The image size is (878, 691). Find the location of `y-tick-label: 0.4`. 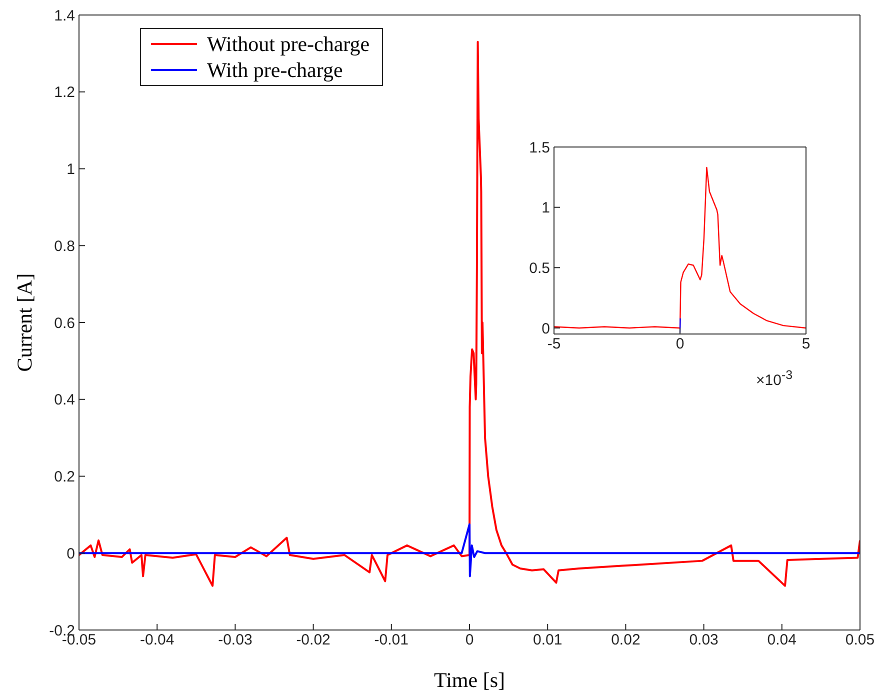

y-tick-label: 0.4 is located at coordinates (64, 400).